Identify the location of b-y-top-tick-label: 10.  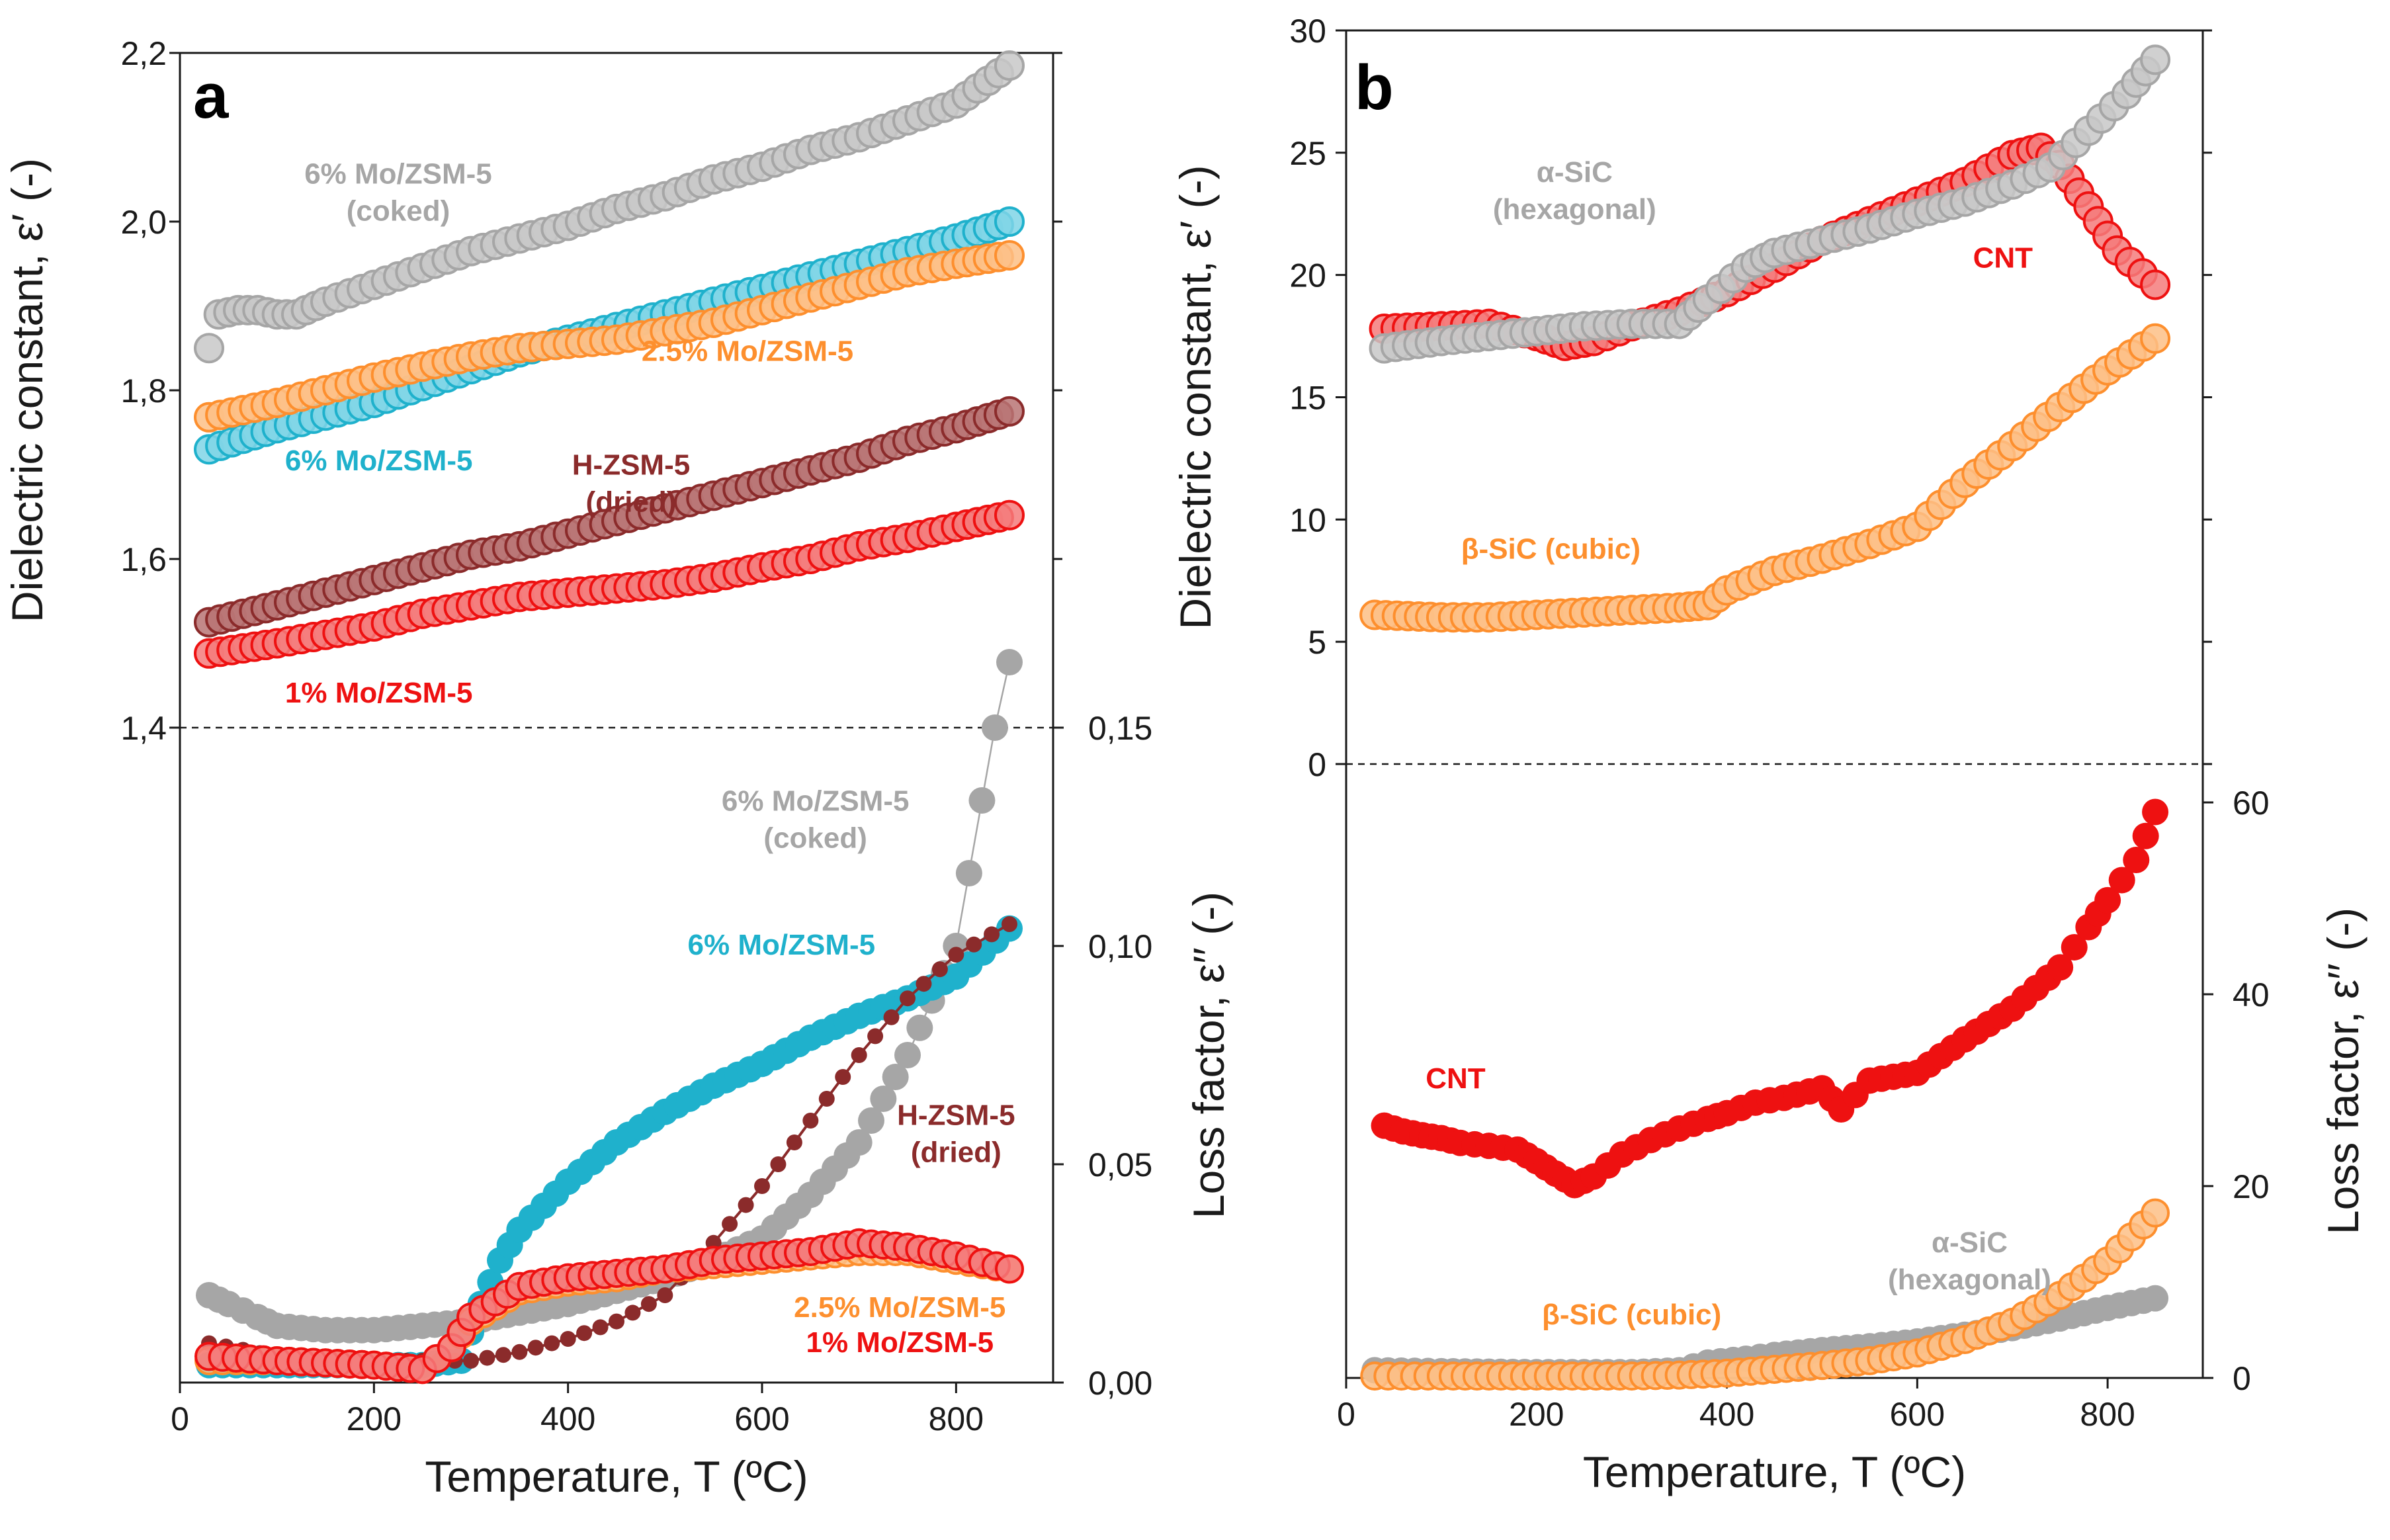
(1307, 519).